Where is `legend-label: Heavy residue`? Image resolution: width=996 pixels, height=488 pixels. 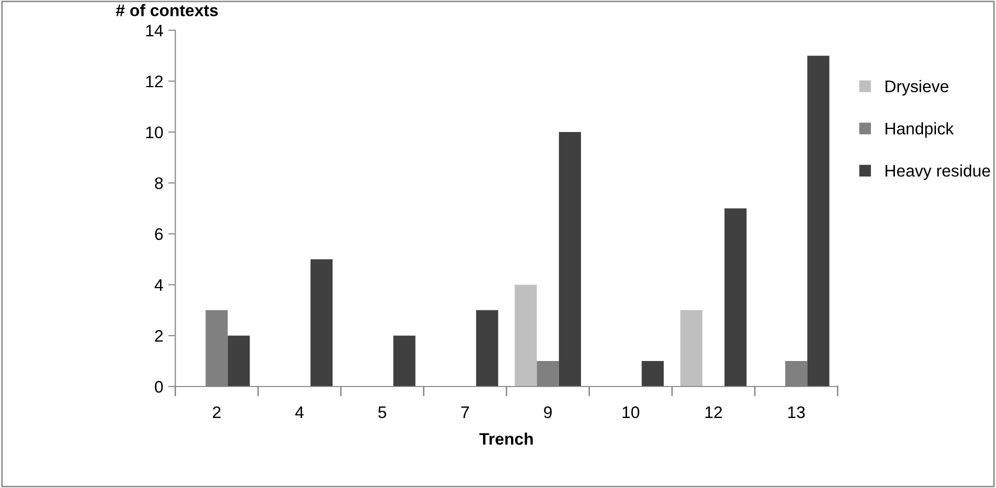 legend-label: Heavy residue is located at coordinates (938, 172).